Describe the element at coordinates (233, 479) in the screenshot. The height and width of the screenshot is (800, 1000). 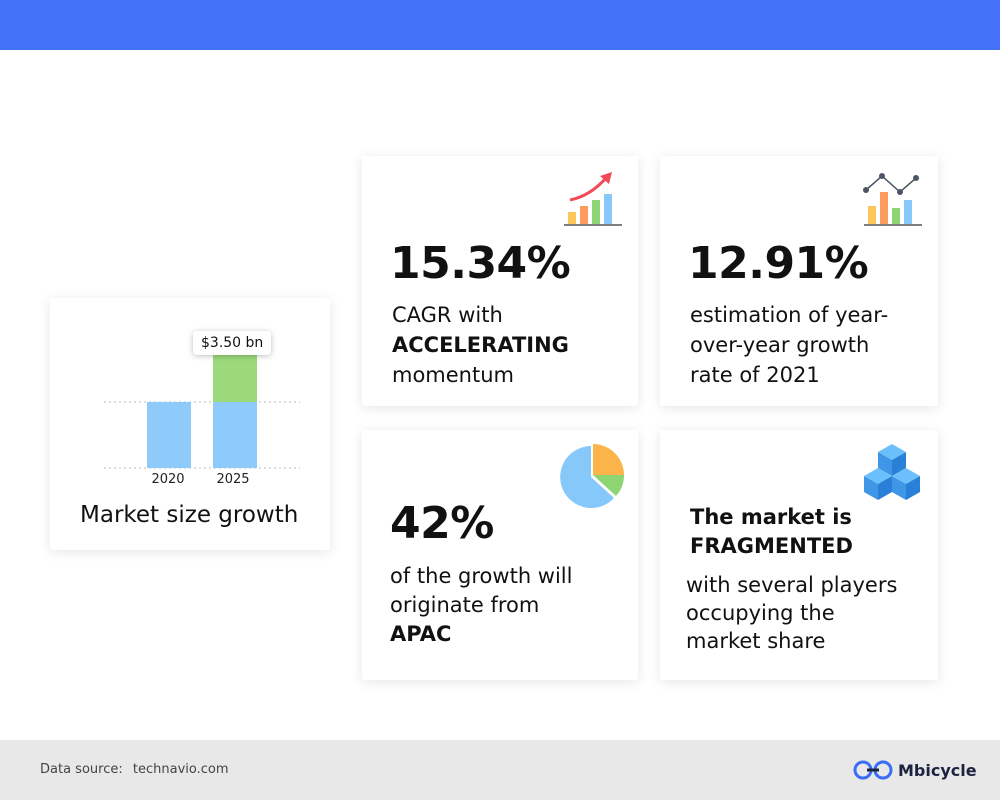
I see `x-tick-2025: 2025` at that location.